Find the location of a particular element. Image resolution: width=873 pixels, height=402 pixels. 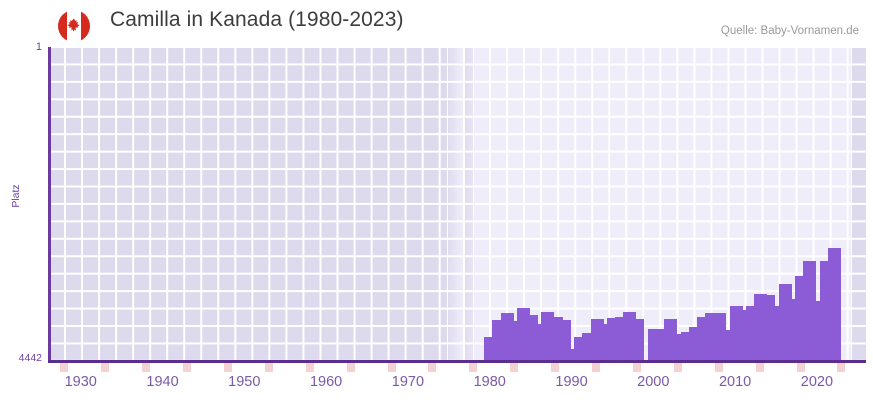

maple-leaf-icon is located at coordinates (74, 26).